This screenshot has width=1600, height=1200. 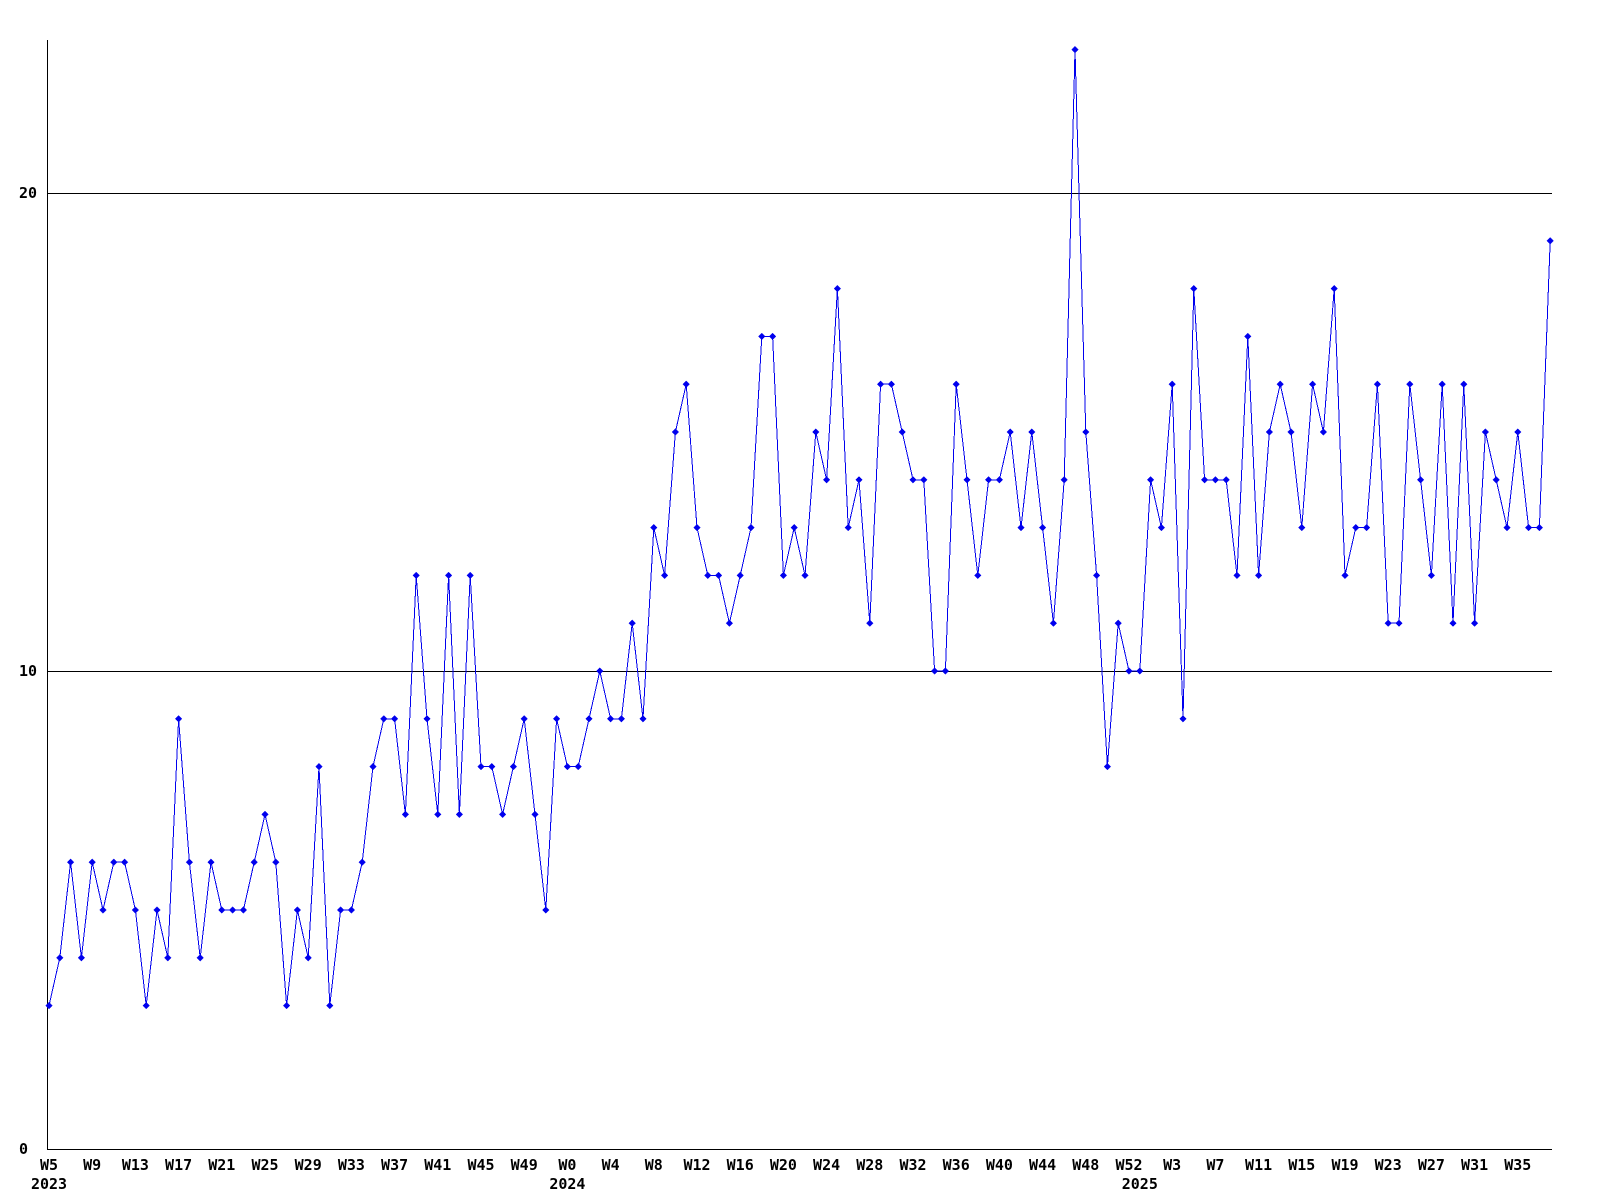 I want to click on x-tick-label: W32, so click(x=912, y=1165).